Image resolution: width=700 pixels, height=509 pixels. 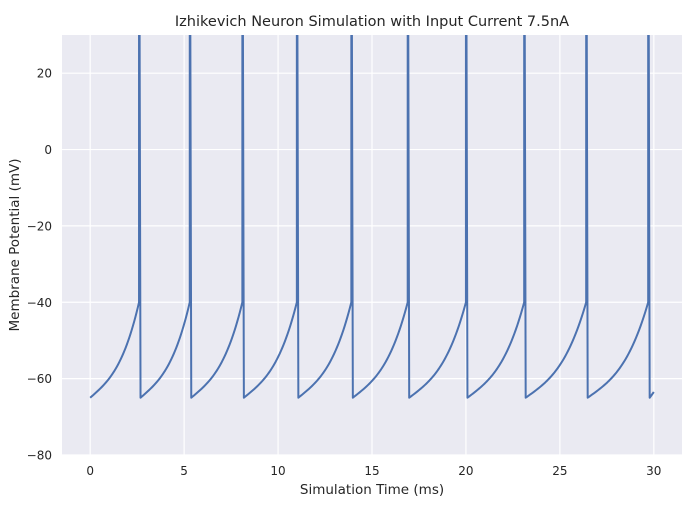 What do you see at coordinates (39, 456) in the screenshot?
I see `y-tick-label: −80` at bounding box center [39, 456].